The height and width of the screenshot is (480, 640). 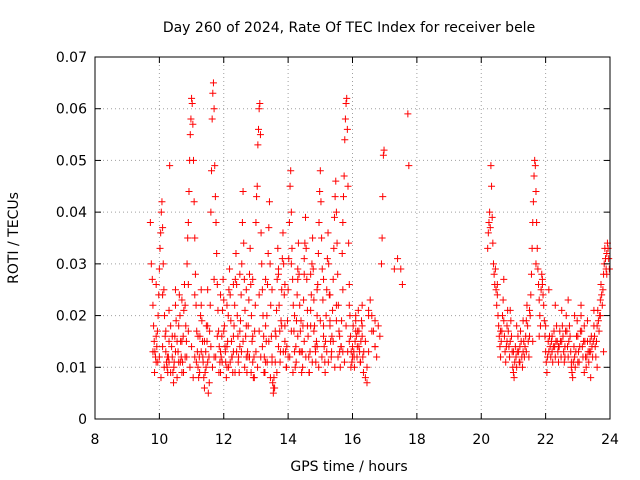 What do you see at coordinates (71, 368) in the screenshot?
I see `y-tick-label: 0.01` at bounding box center [71, 368].